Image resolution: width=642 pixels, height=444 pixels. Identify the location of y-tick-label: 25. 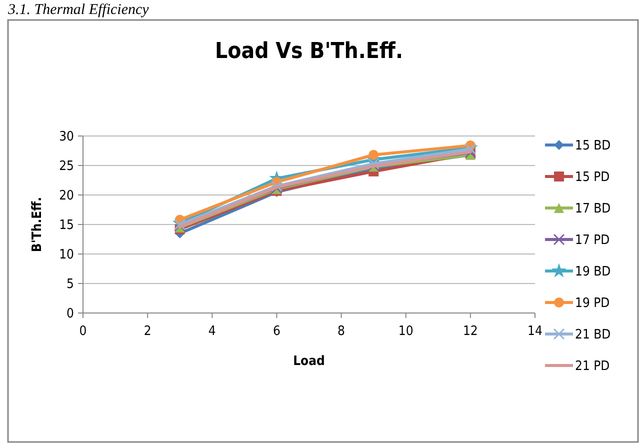
(66, 166).